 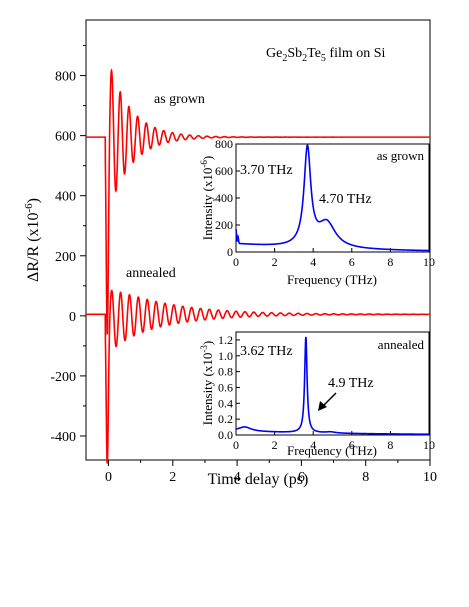 I want to click on main-y-tick-label: 600, so click(x=65, y=137).